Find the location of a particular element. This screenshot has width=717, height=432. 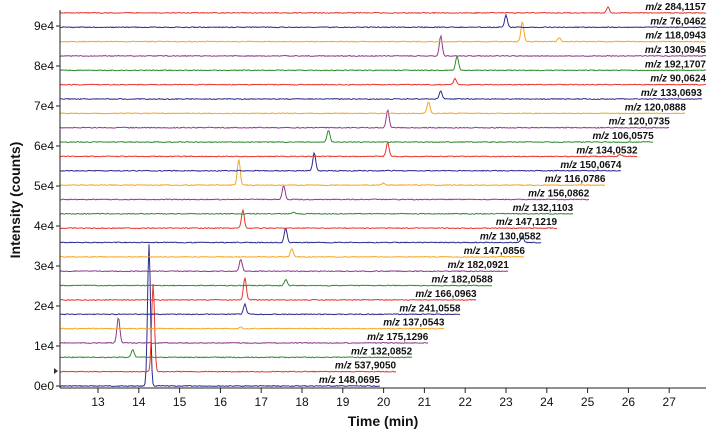

trace-label: m/z 116,0786 is located at coordinates (575, 179).